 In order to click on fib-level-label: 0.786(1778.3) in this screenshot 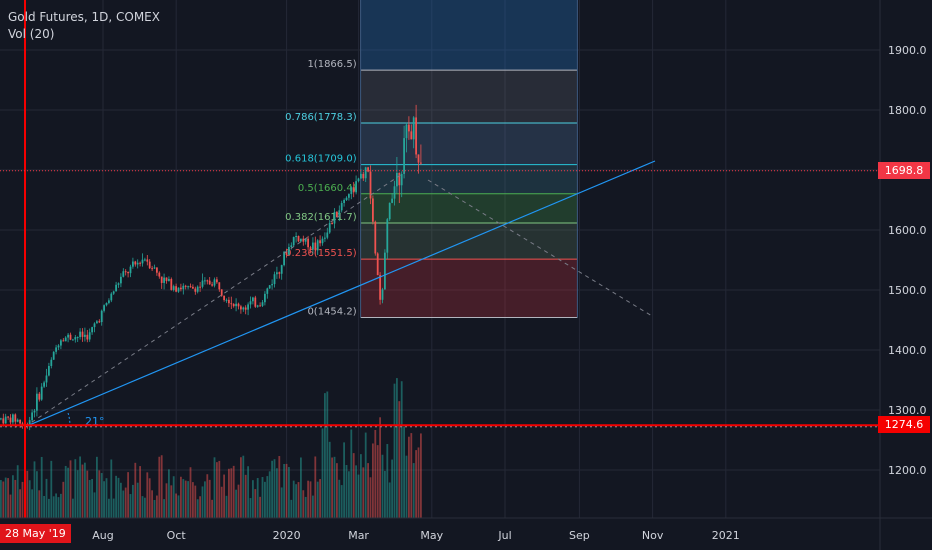, I will do `click(321, 117)`.